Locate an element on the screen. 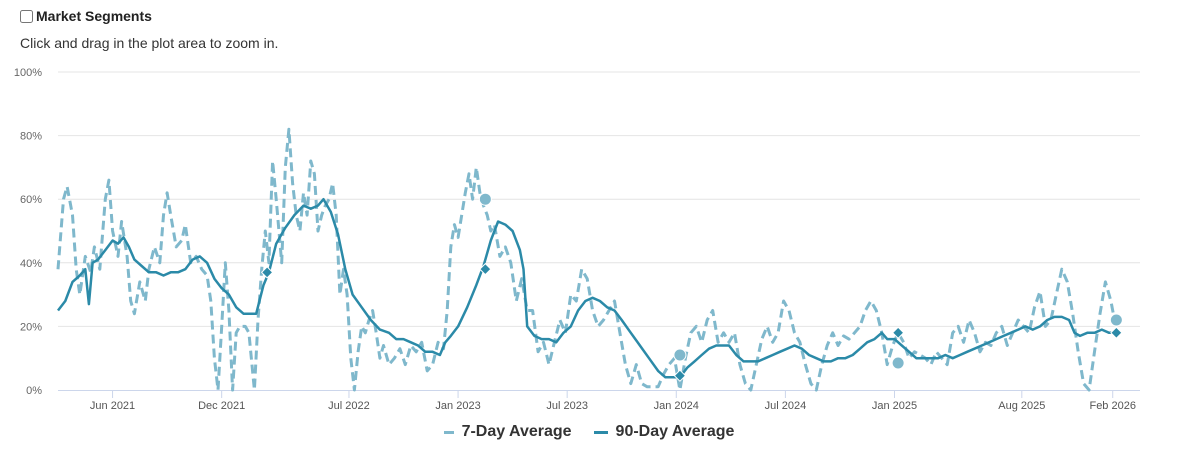  y-tick-label: 40% is located at coordinates (31, 264).